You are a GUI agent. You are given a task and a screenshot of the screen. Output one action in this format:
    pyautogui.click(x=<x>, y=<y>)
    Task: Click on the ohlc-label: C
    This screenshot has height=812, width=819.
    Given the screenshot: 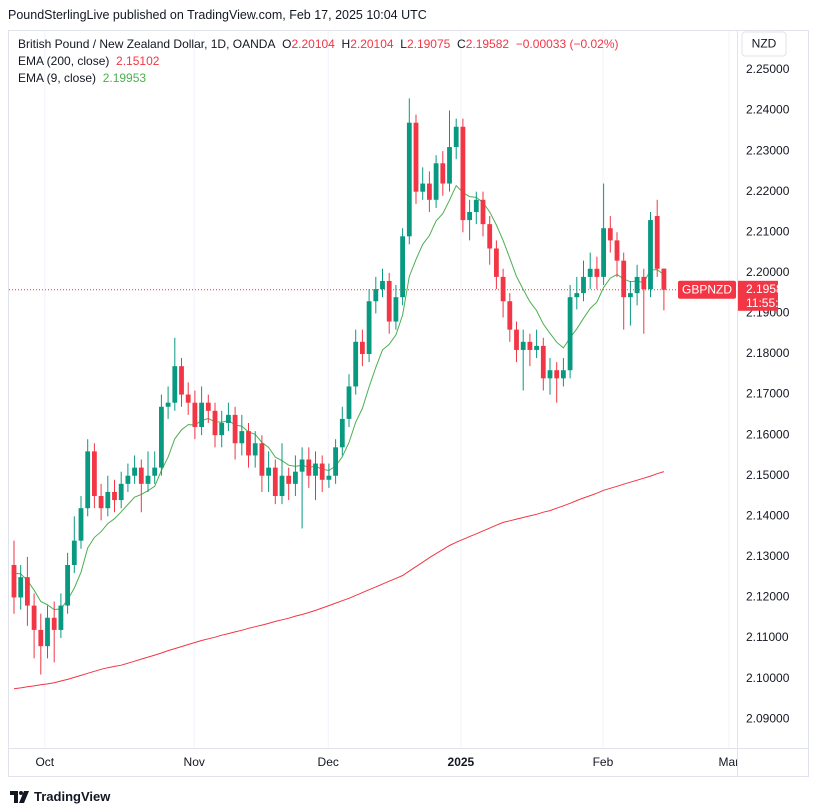 What is the action you would take?
    pyautogui.click(x=461, y=44)
    